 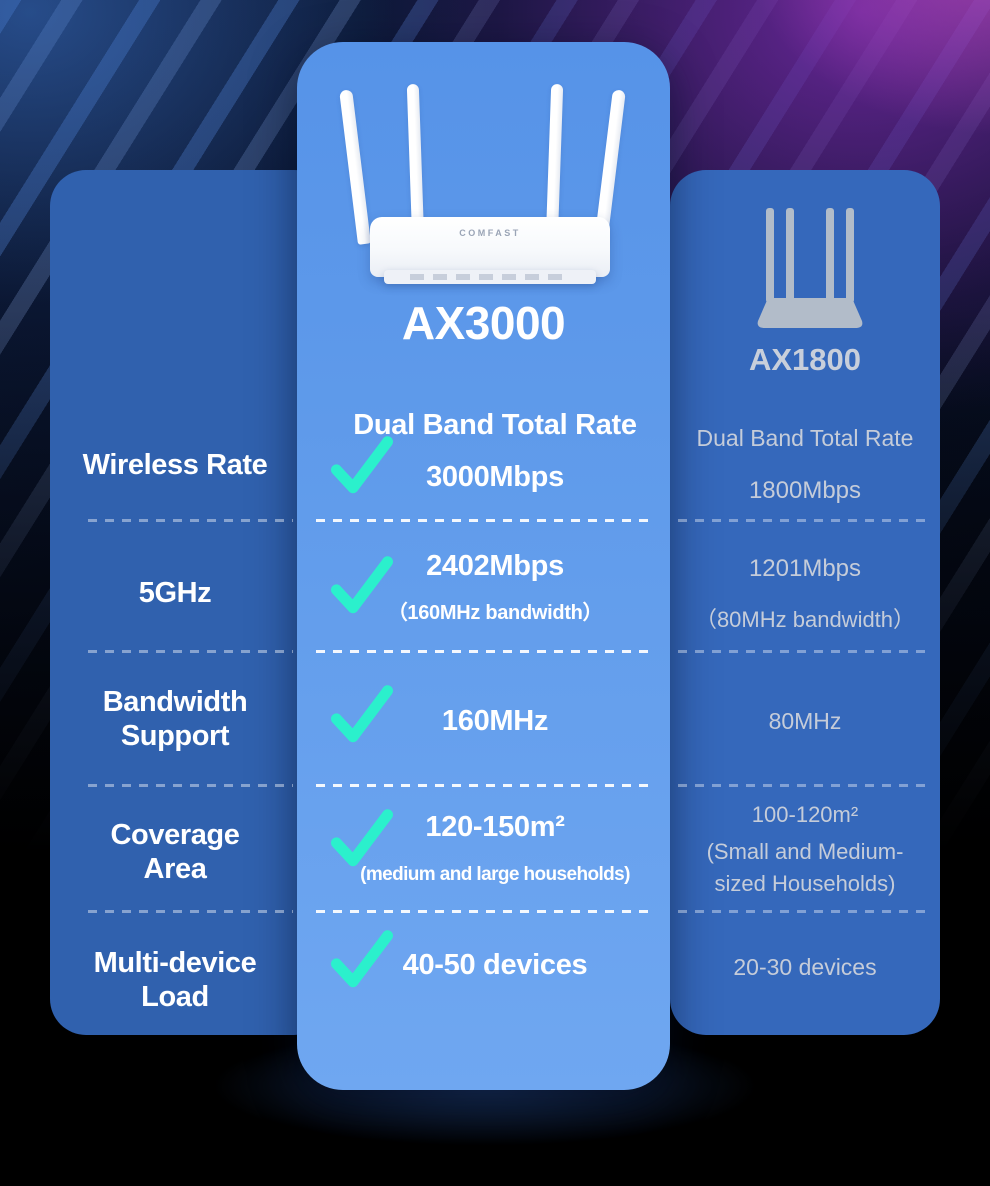 I want to click on router-base, so click(x=490, y=277).